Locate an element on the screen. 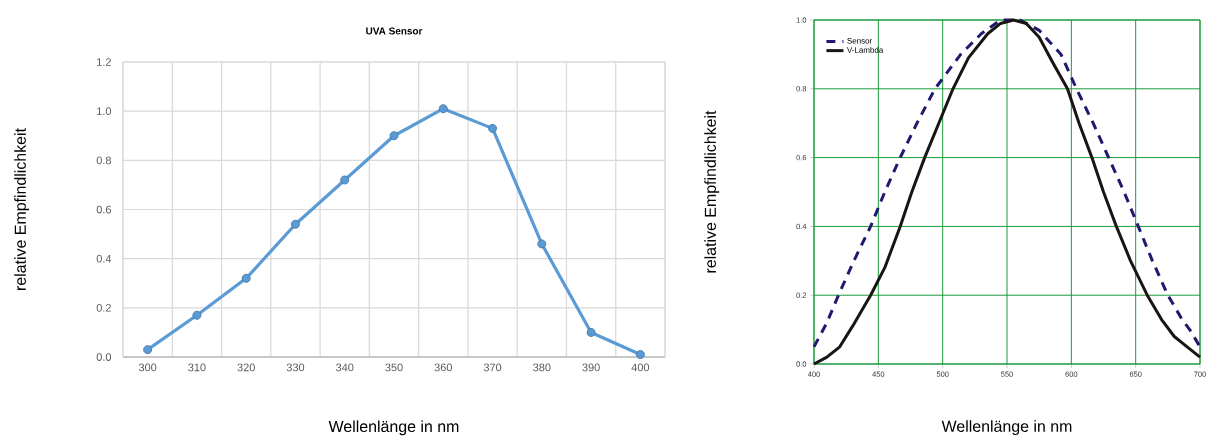 The height and width of the screenshot is (444, 1223). y-tick-label: 0.4 is located at coordinates (104, 258).